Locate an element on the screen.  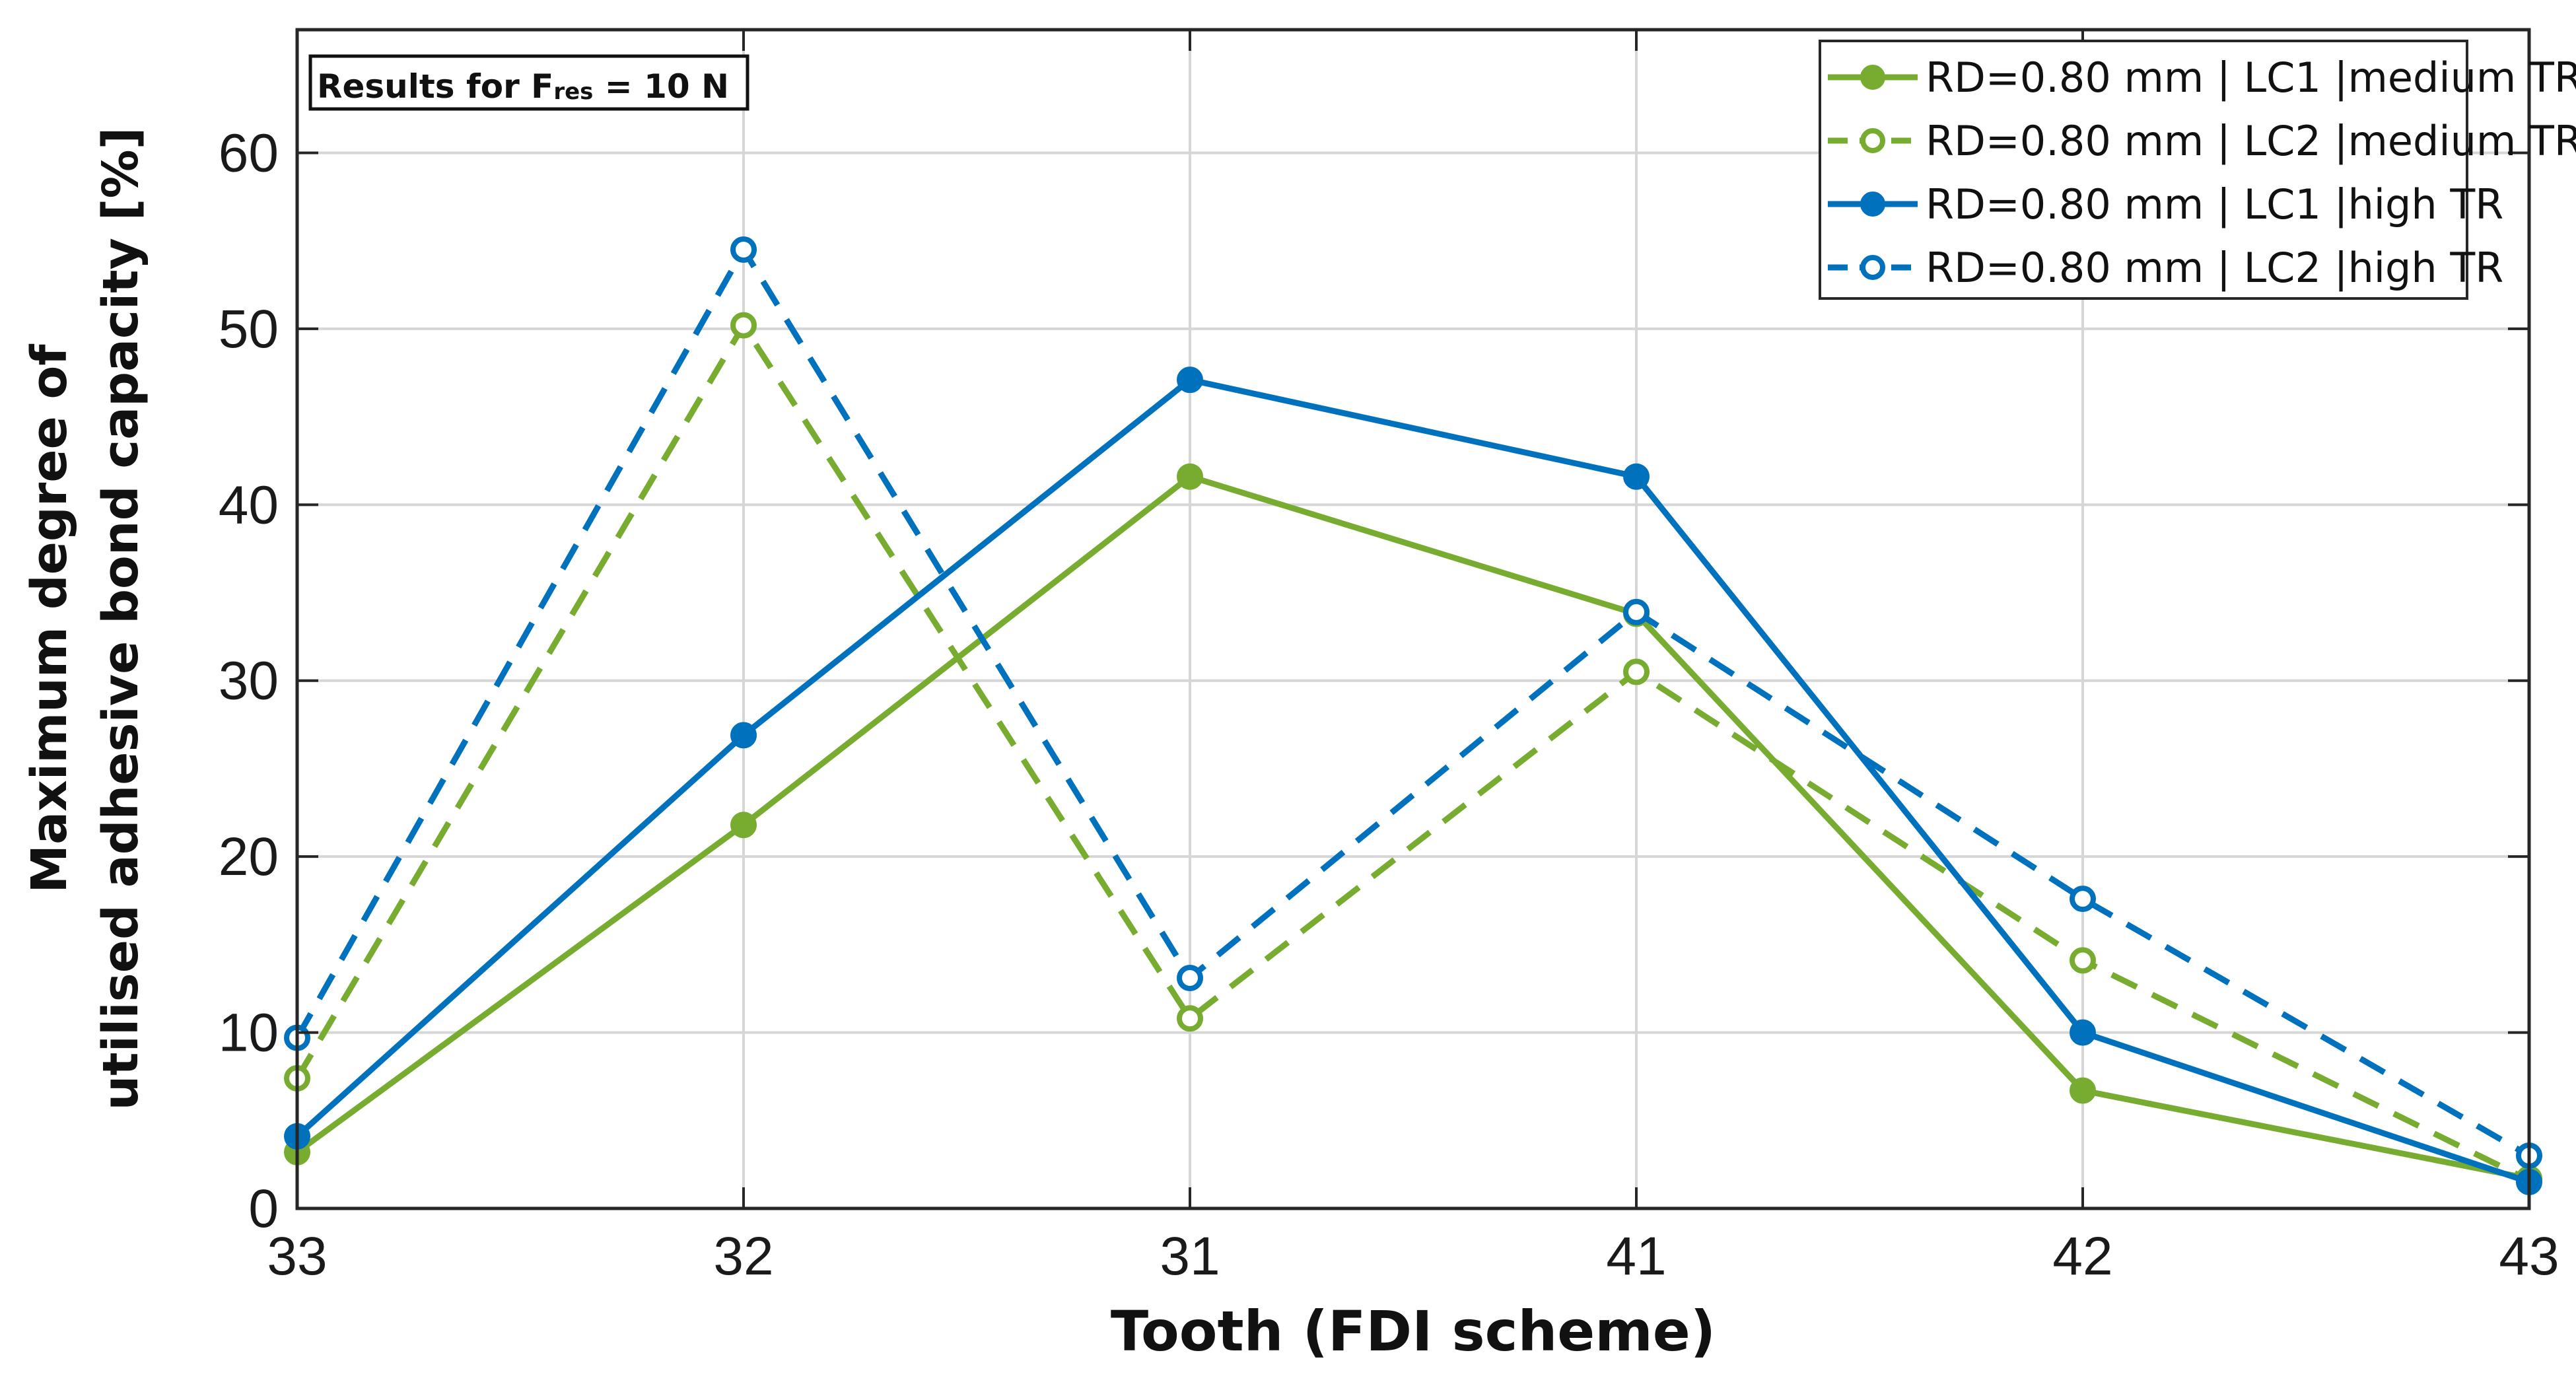
y-axis-label-line-1: Maximum degree of is located at coordinates (50, 618).